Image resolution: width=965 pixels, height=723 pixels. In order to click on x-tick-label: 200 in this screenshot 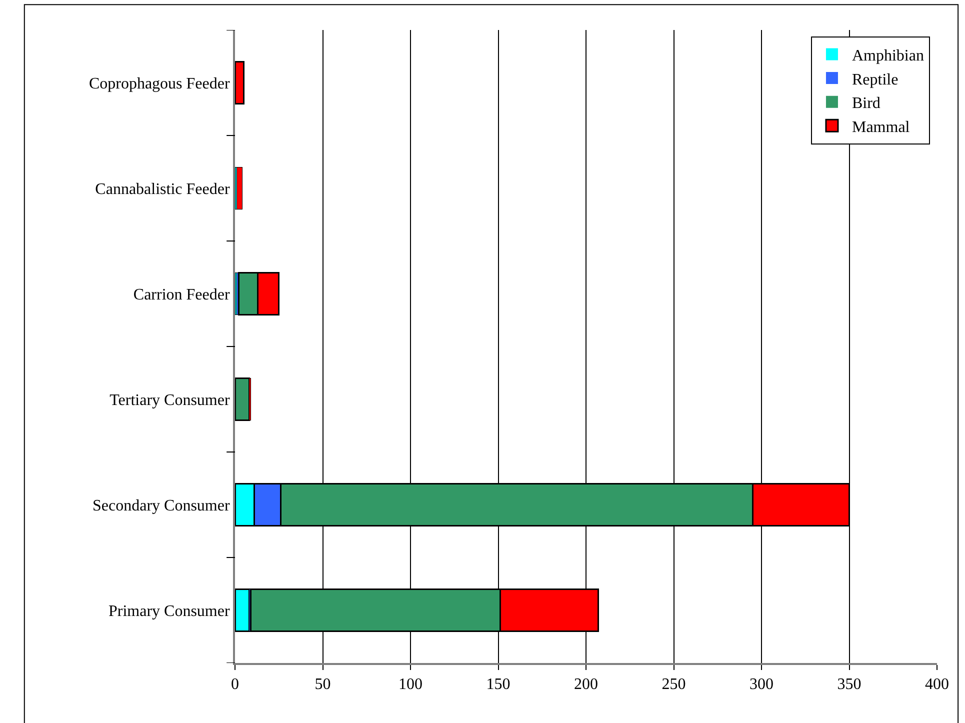, I will do `click(586, 685)`.